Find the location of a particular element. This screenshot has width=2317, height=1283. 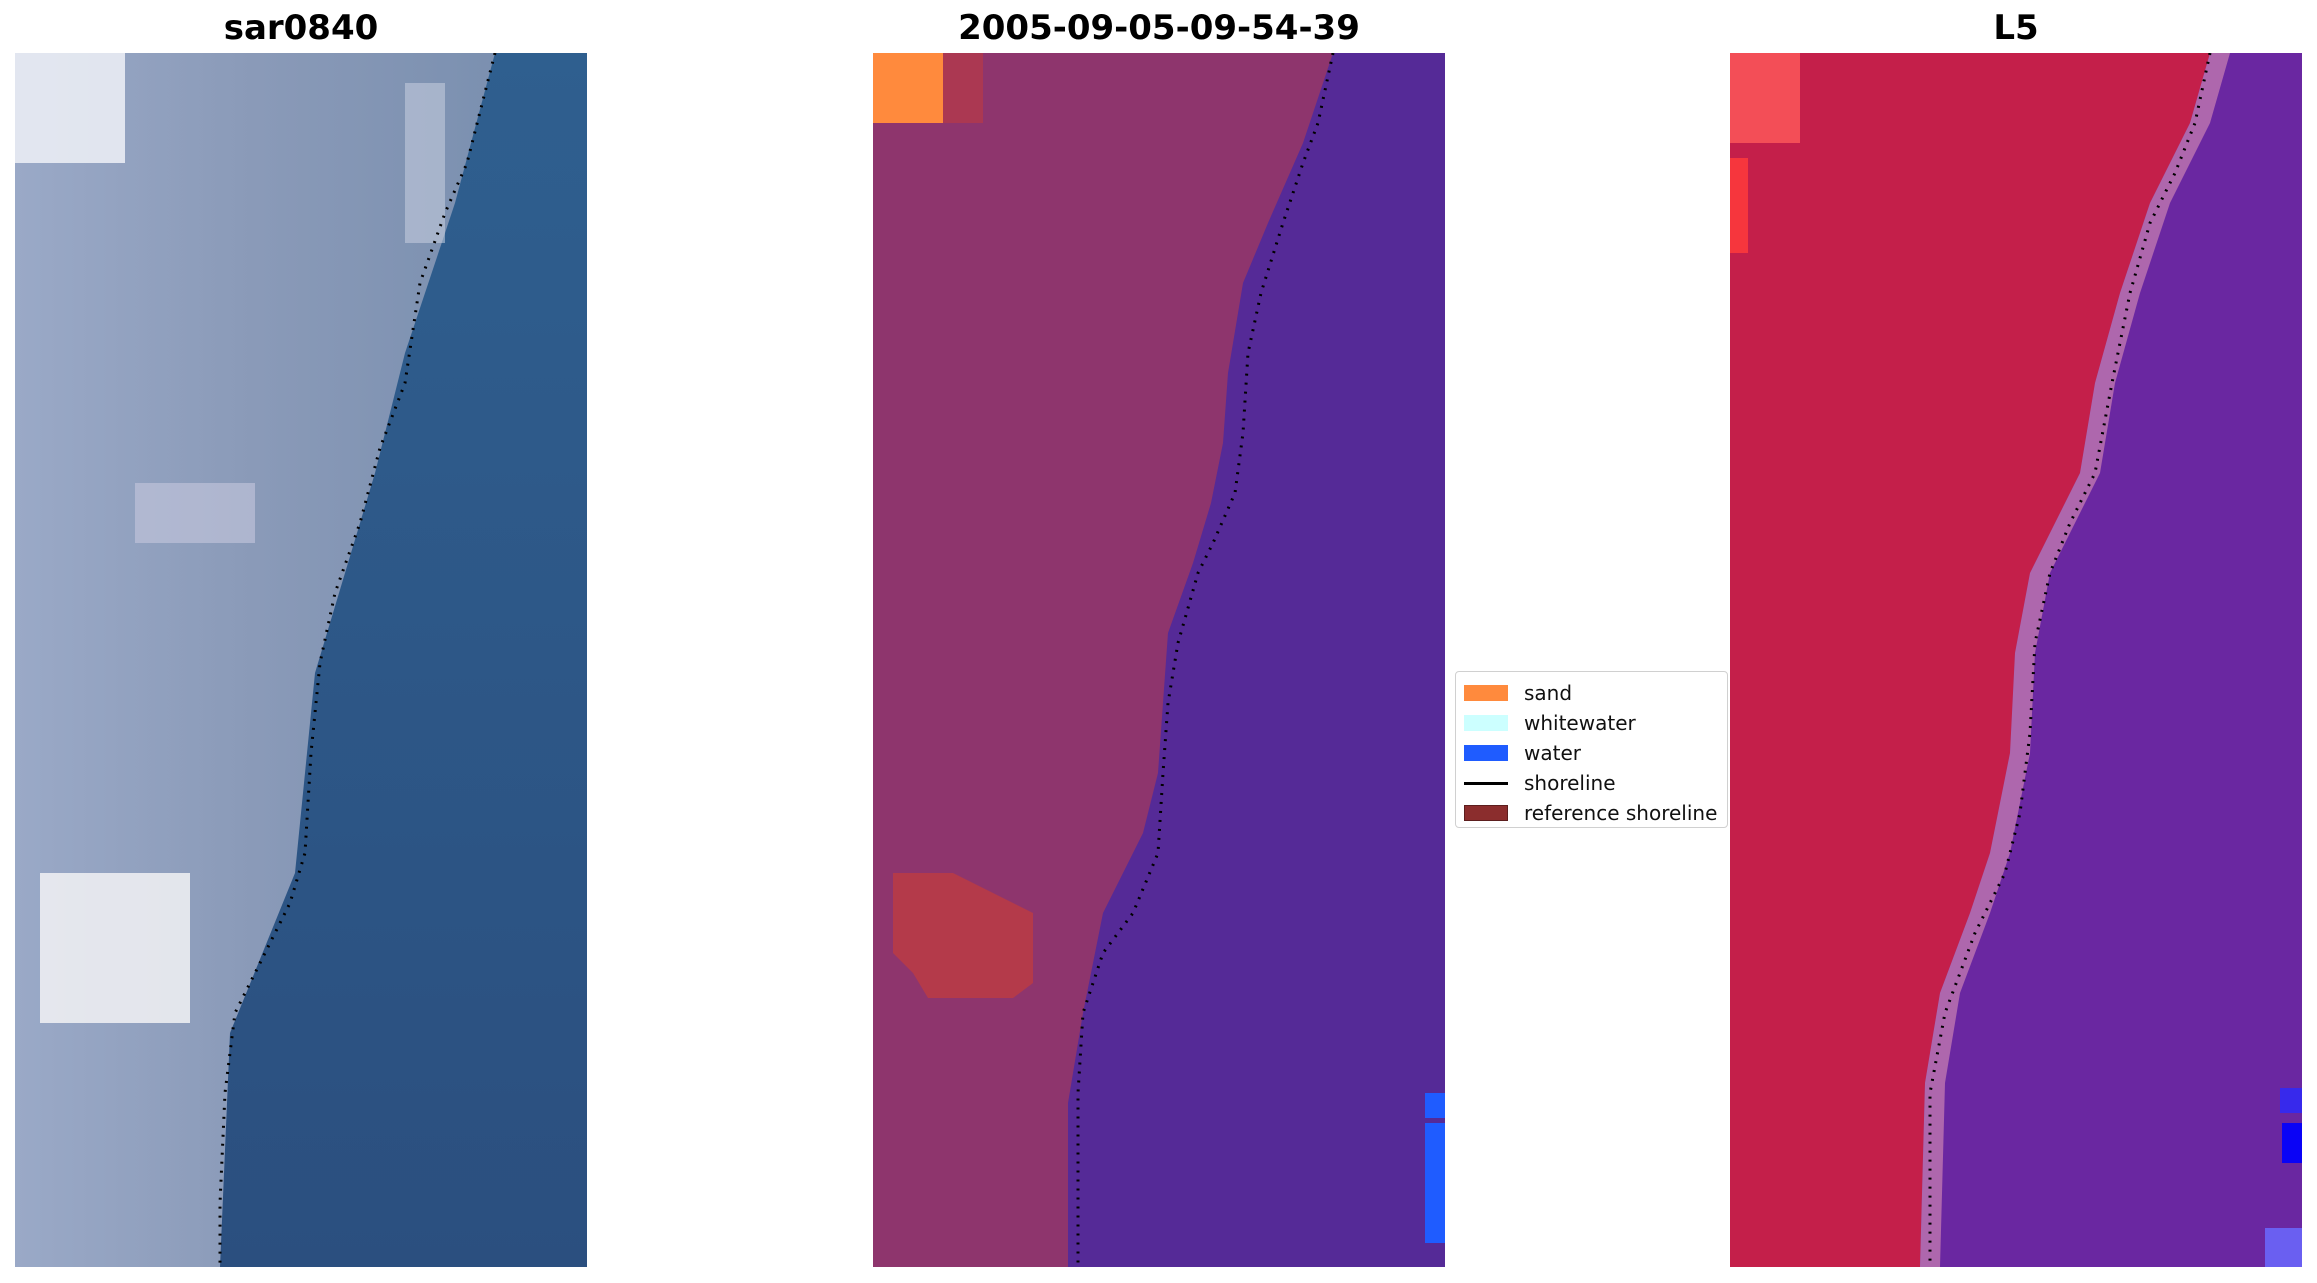

panel-title-classification: 2005-09-05-09-54-39 is located at coordinates (1159, 28).